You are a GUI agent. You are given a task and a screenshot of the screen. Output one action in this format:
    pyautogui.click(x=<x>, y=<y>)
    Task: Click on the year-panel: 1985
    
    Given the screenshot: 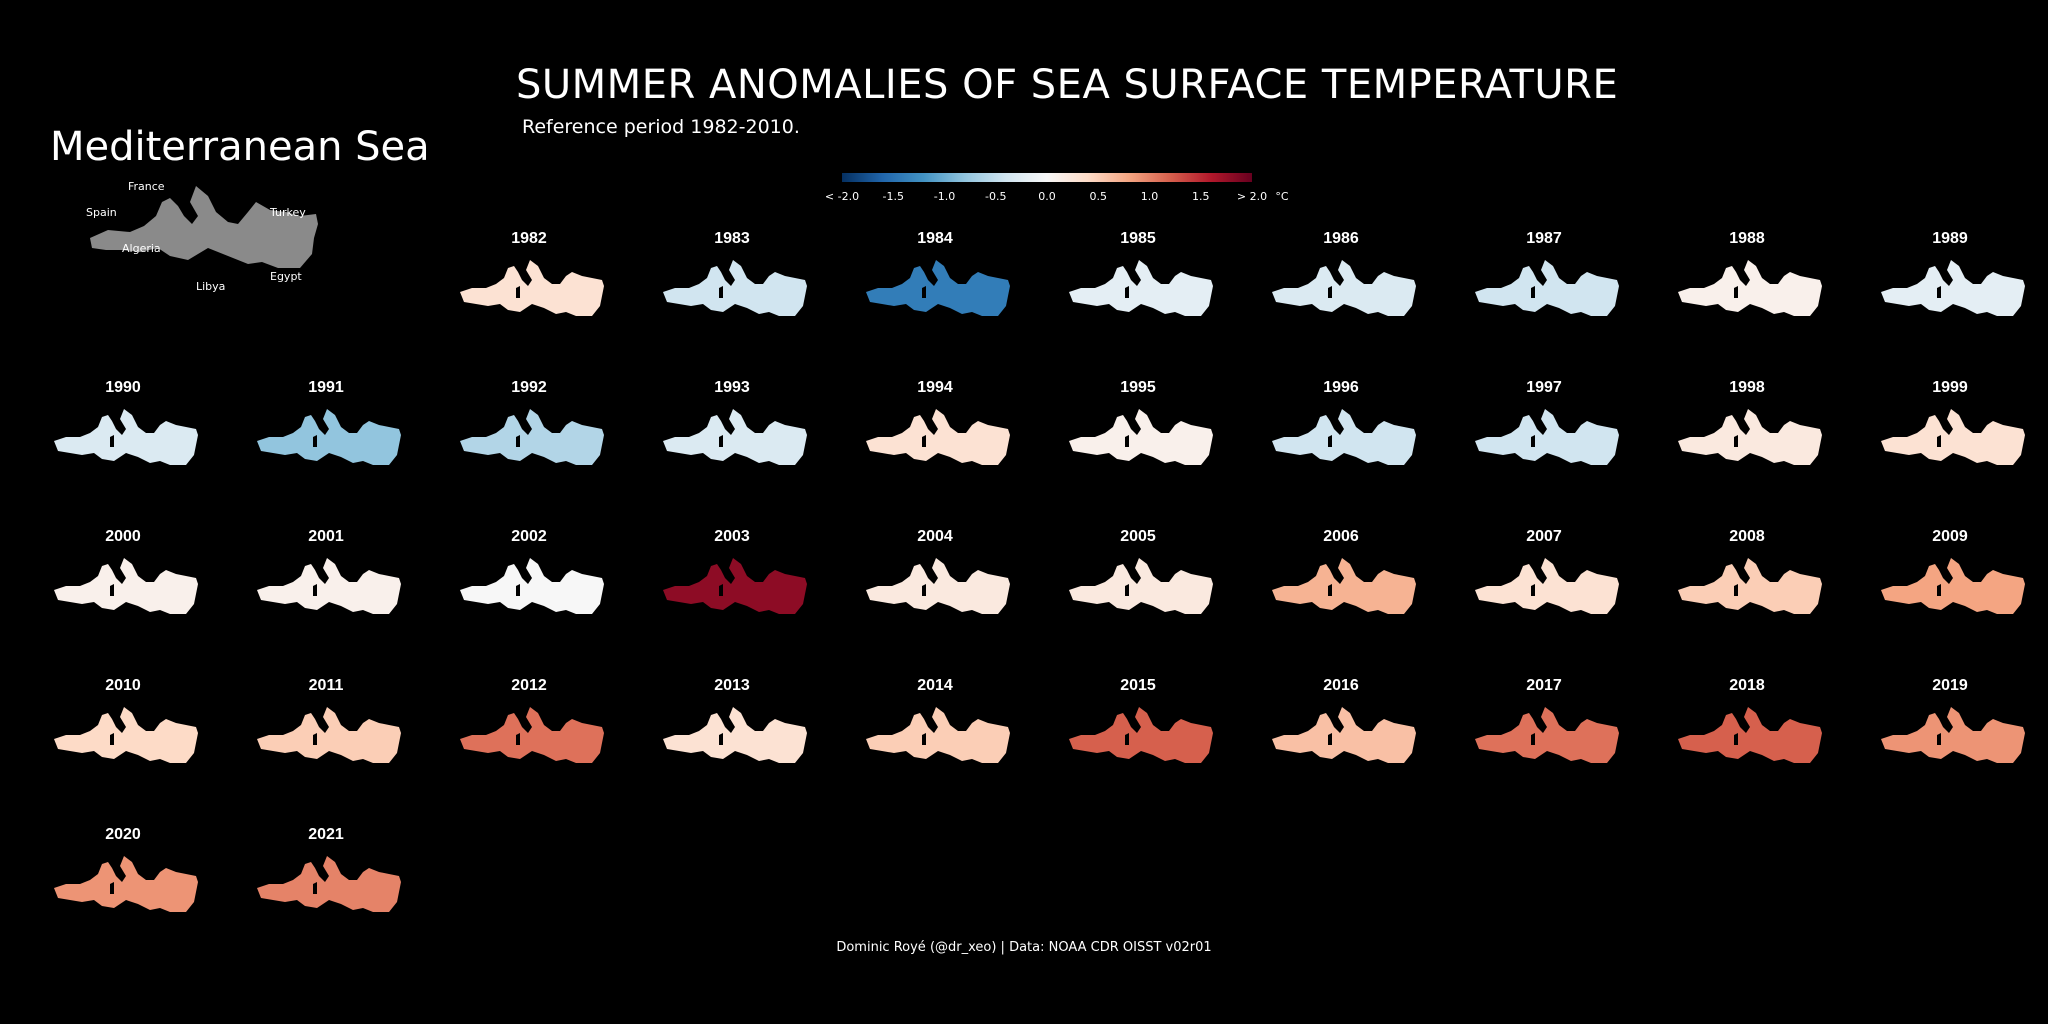 What is the action you would take?
    pyautogui.click(x=1138, y=285)
    